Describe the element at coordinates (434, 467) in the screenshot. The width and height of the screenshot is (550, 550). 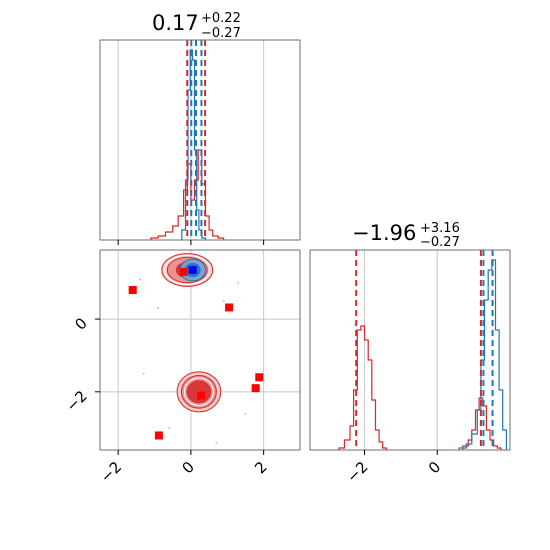
I see `hist1-xtick-label-1: 0` at that location.